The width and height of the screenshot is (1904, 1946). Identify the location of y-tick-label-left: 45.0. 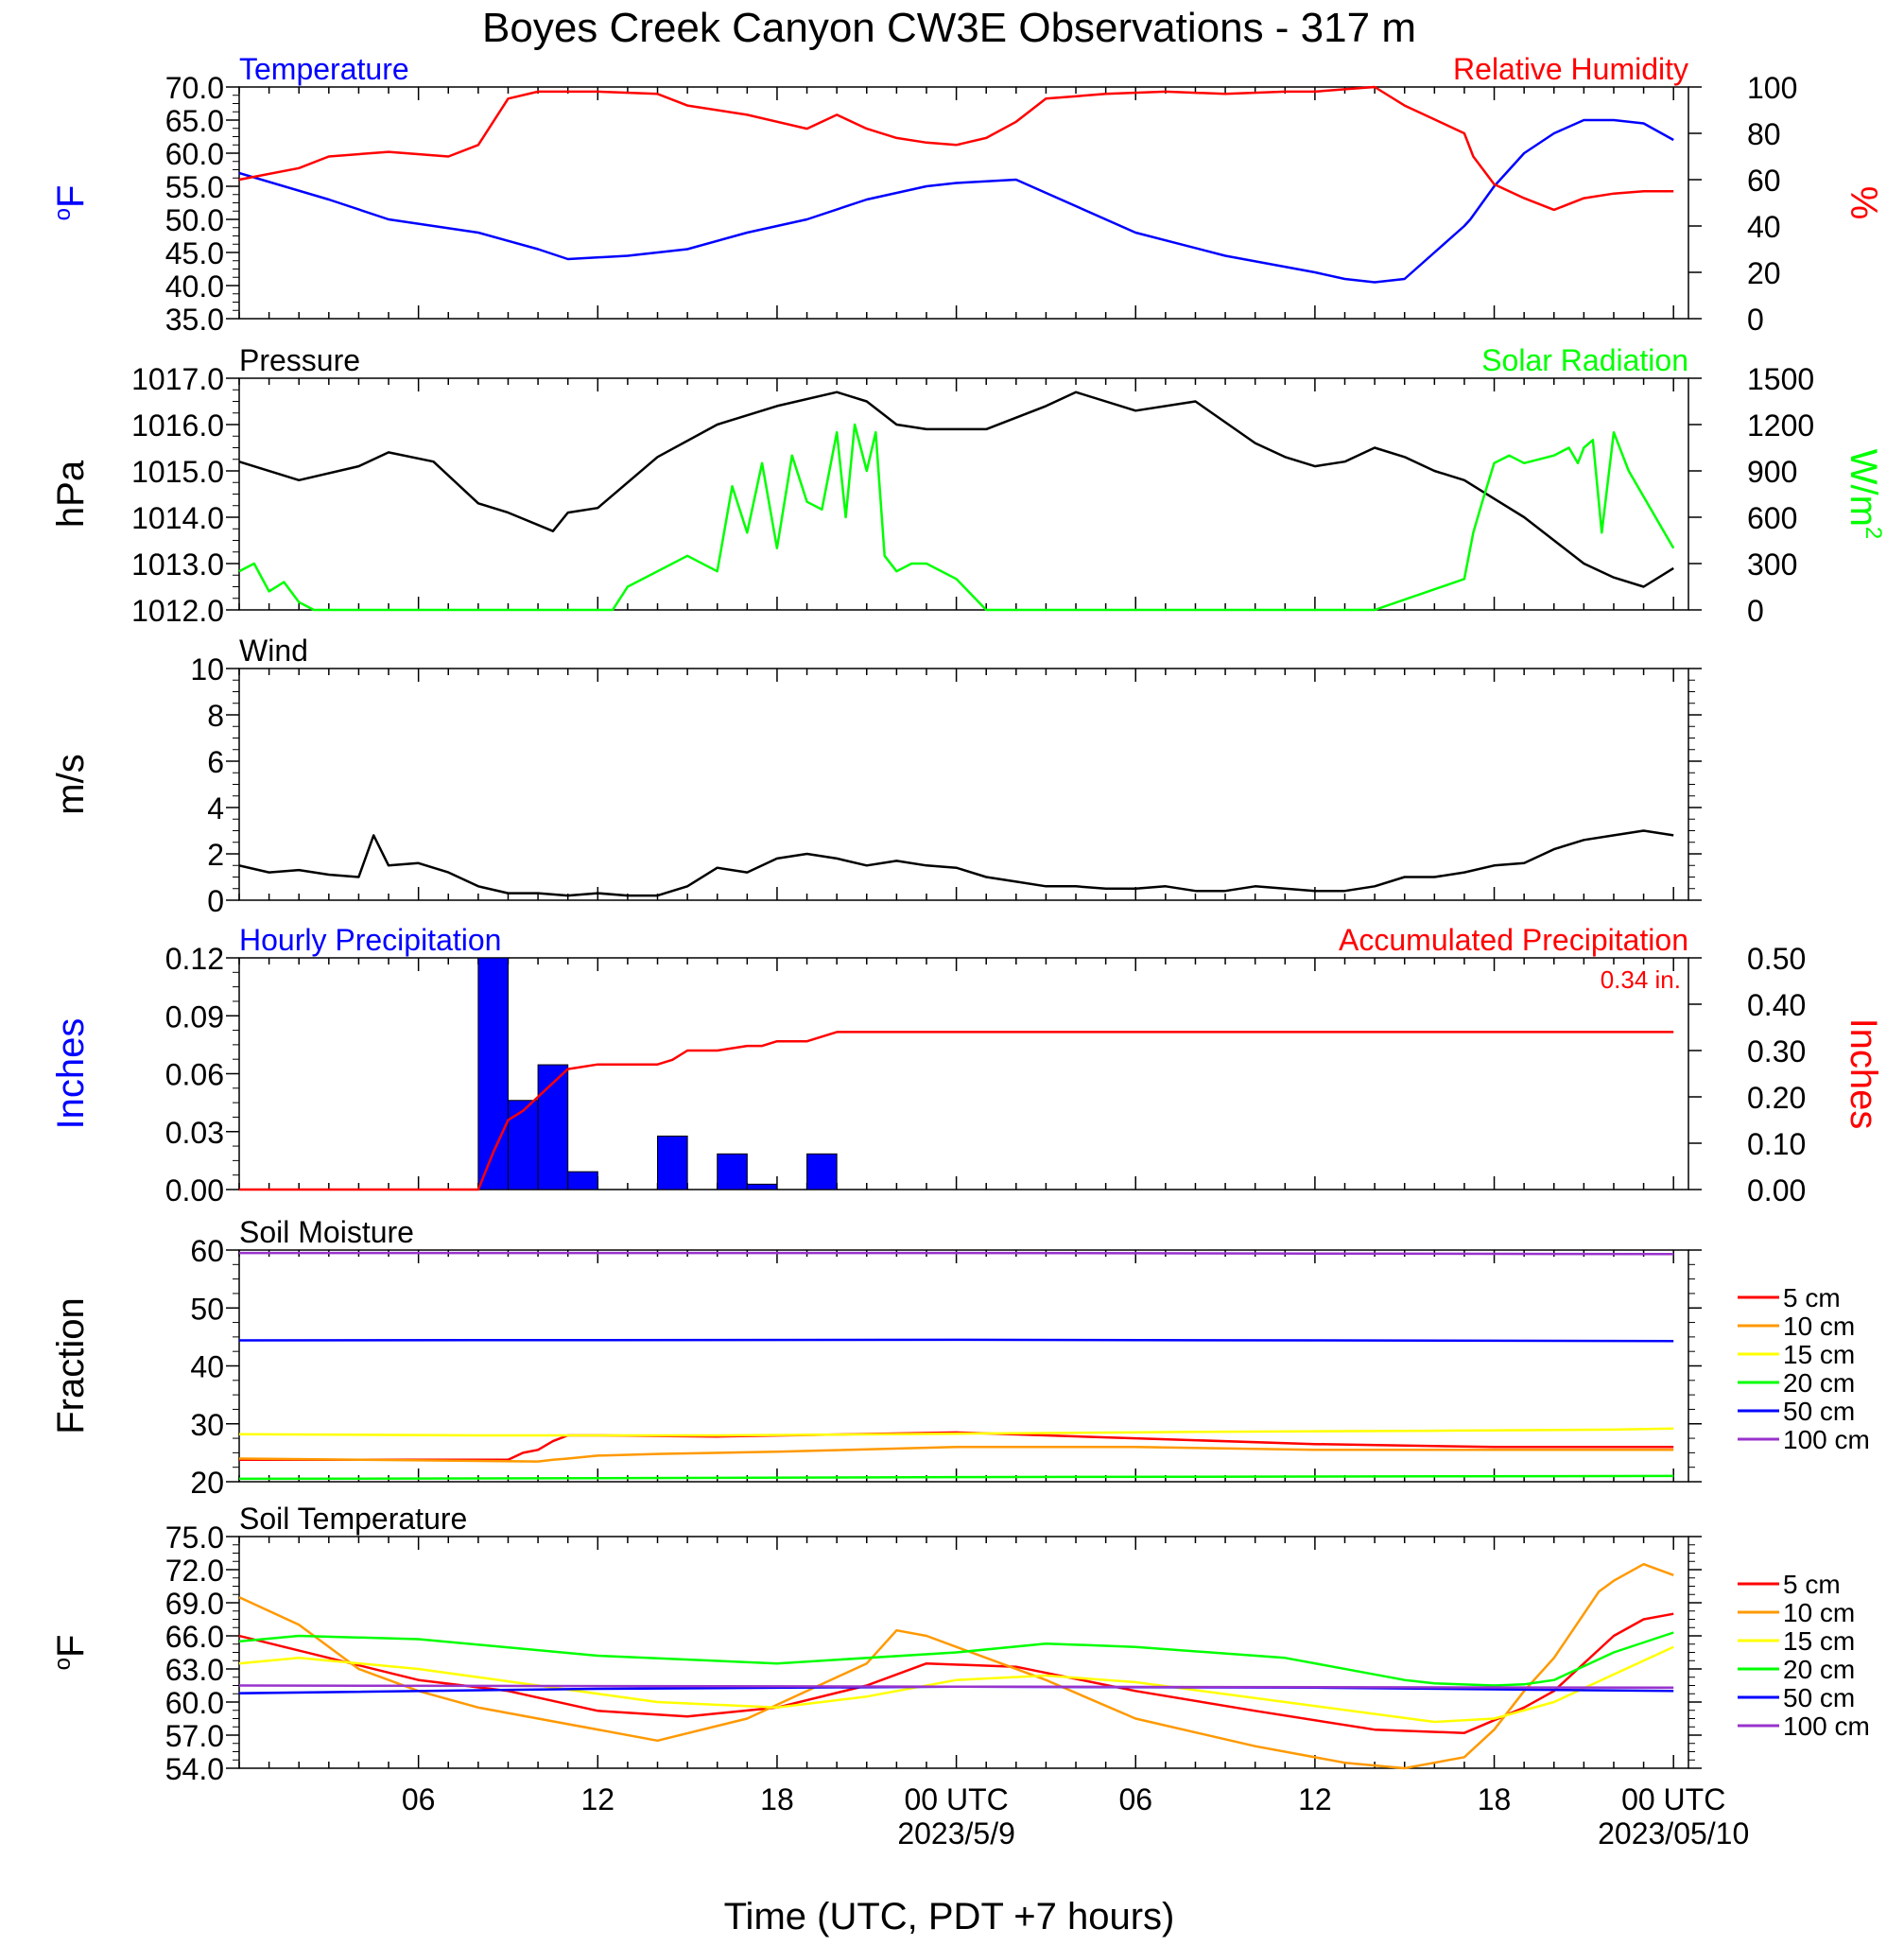
(194, 253).